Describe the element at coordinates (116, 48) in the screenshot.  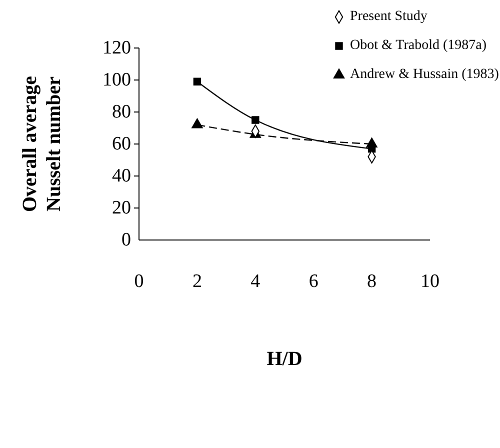
I see `y-tick-label: 120` at that location.